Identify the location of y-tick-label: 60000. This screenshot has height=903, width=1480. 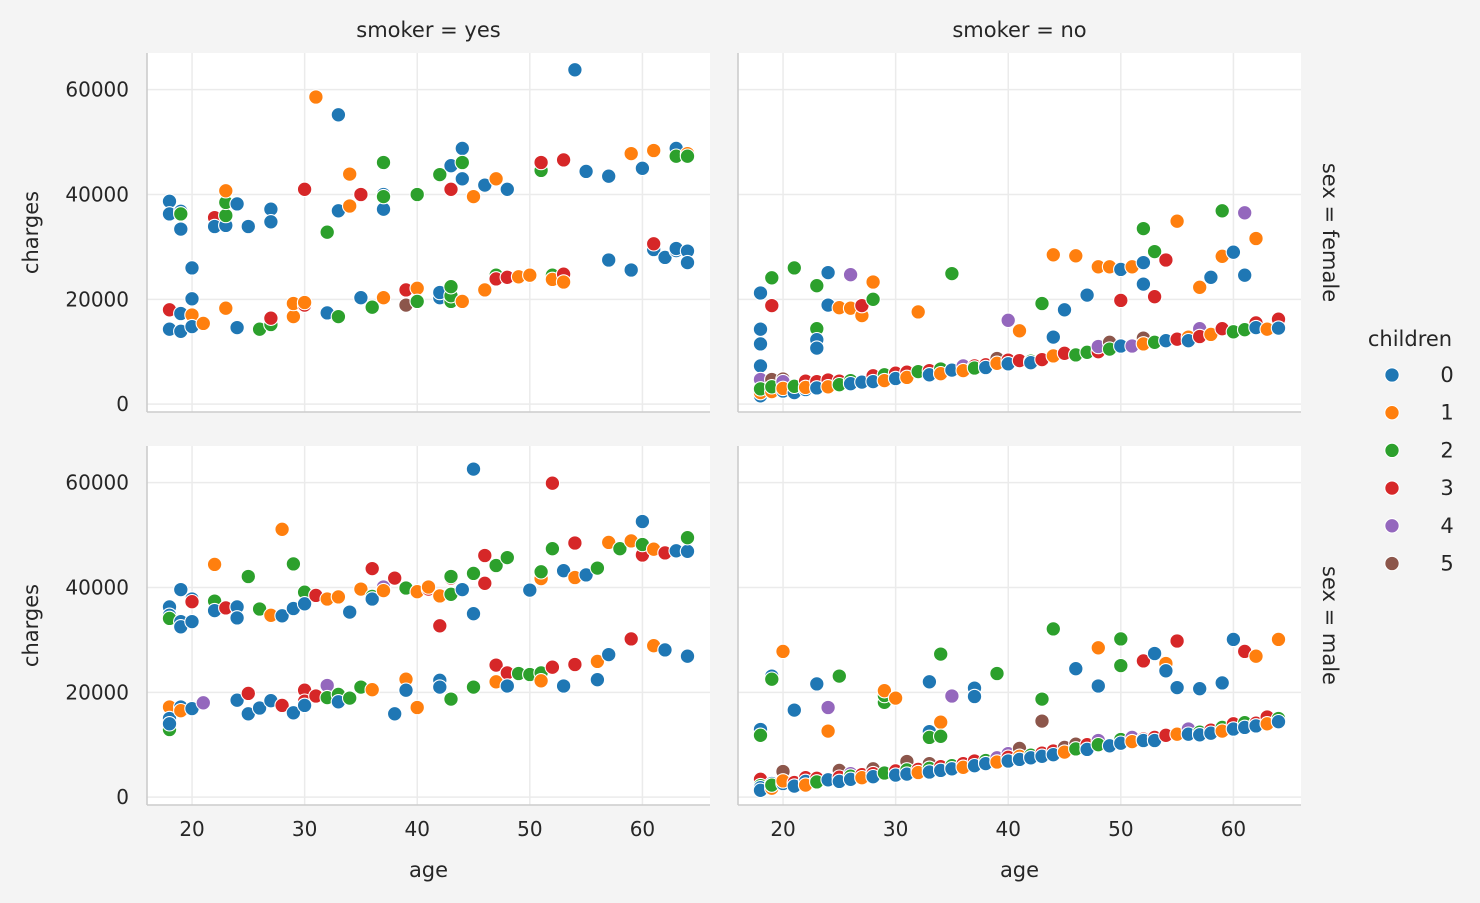
(97, 483).